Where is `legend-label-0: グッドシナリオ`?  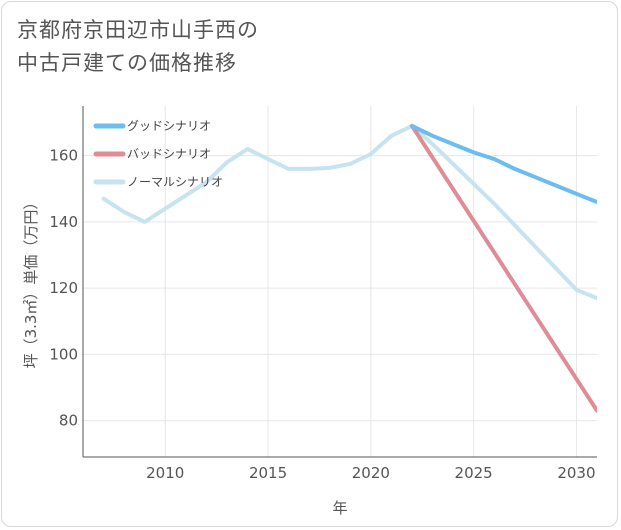
legend-label-0: グッドシナリオ is located at coordinates (169, 126).